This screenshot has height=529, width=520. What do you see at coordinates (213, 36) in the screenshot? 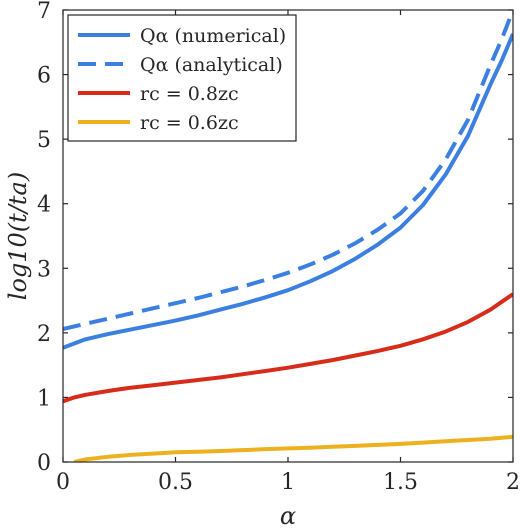
I see `legend-label-1: Qα (numerical)` at bounding box center [213, 36].